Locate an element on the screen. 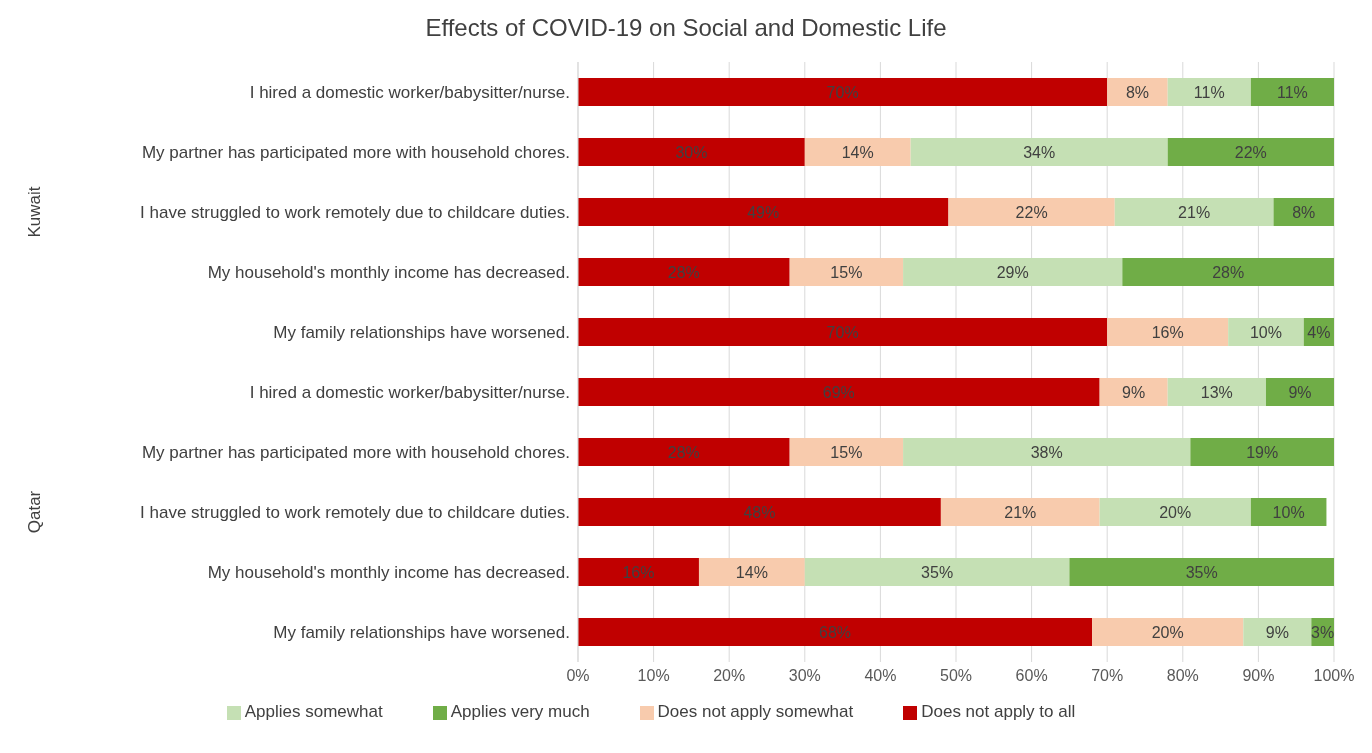  data-label: 30% is located at coordinates (691, 152).